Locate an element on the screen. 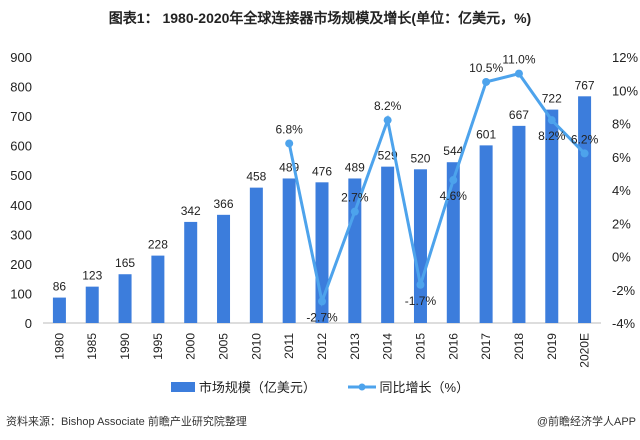 This screenshot has width=640, height=440. growth-label: -1.7% is located at coordinates (421, 301).